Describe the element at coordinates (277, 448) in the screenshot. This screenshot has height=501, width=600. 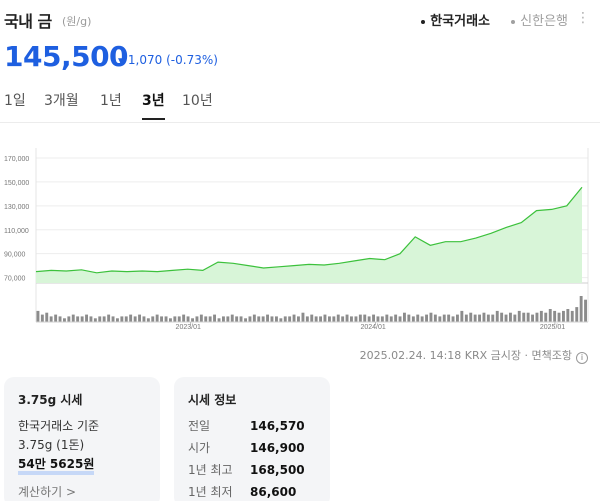
I see `info-row-value: 146,900` at that location.